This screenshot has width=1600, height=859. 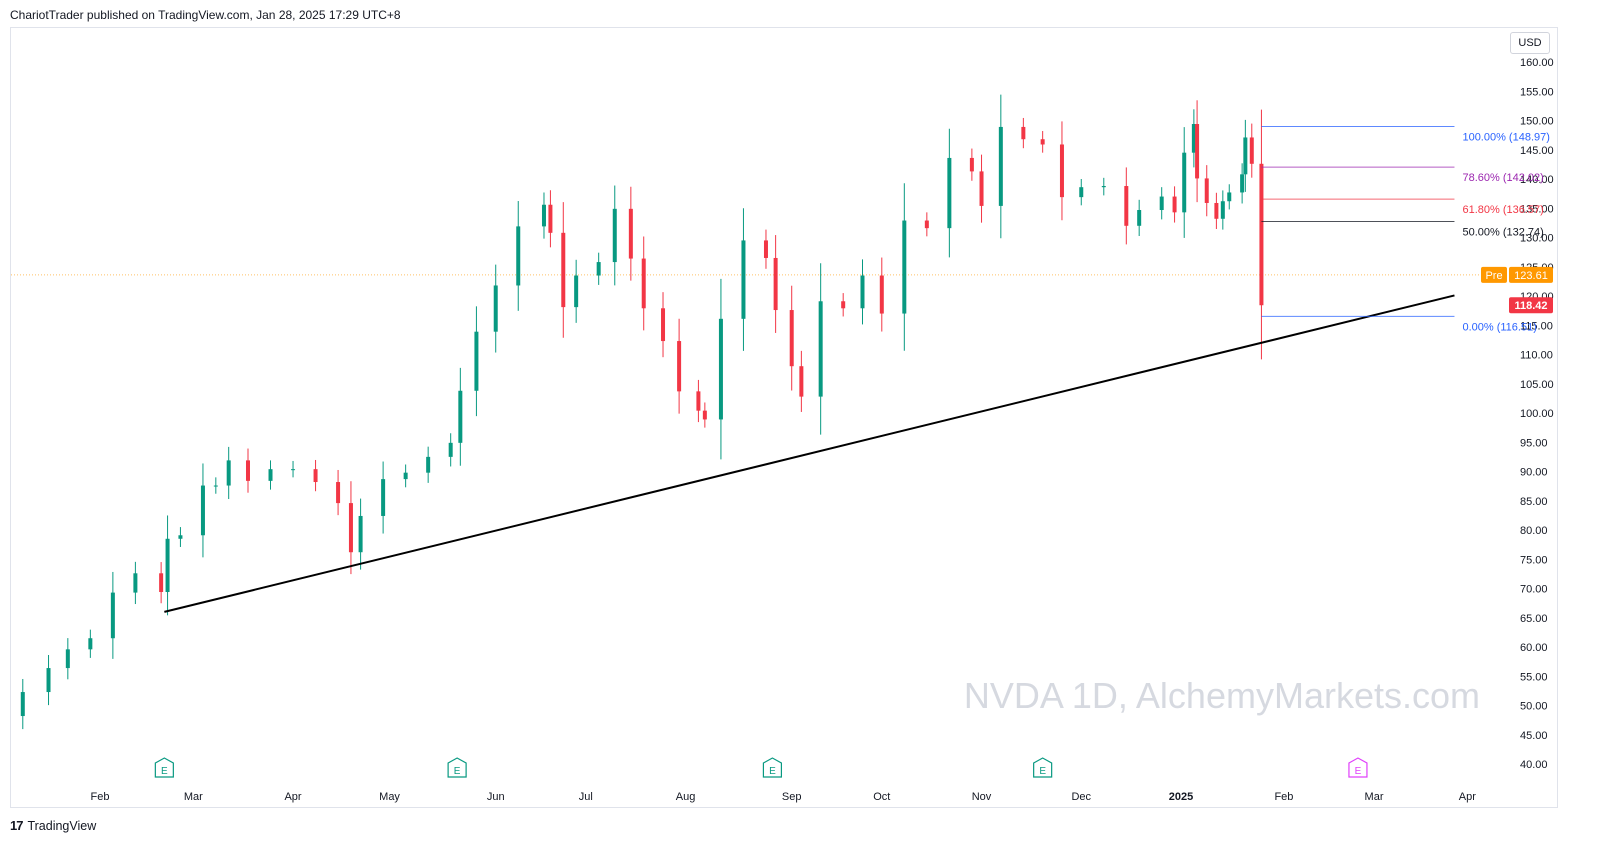 What do you see at coordinates (1534, 677) in the screenshot?
I see `price-tick-label: 55.00` at bounding box center [1534, 677].